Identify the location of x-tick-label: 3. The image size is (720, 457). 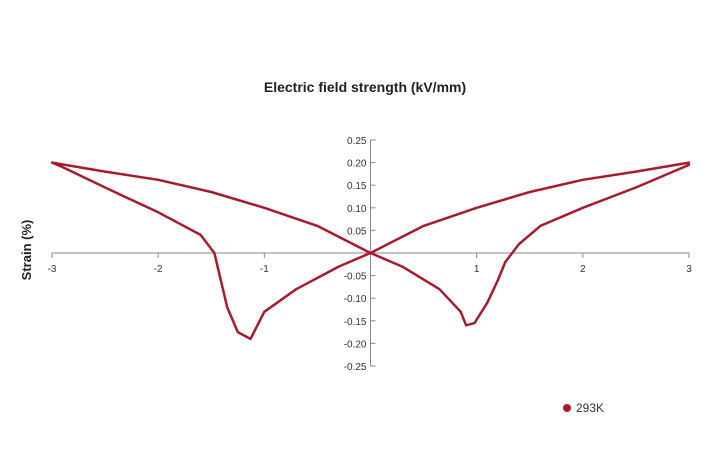
(689, 269).